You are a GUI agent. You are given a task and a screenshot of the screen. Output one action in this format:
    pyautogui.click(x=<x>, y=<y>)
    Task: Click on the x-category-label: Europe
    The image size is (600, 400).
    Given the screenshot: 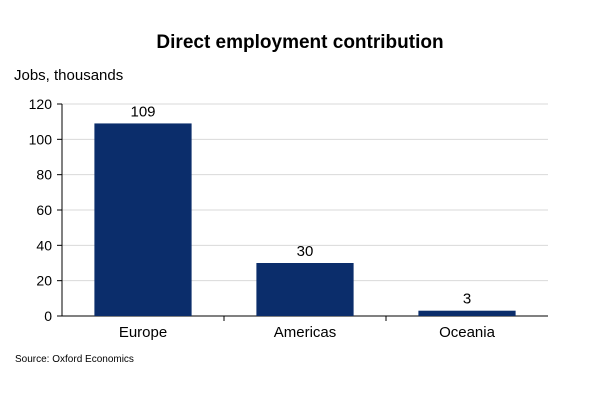 What is the action you would take?
    pyautogui.click(x=143, y=332)
    